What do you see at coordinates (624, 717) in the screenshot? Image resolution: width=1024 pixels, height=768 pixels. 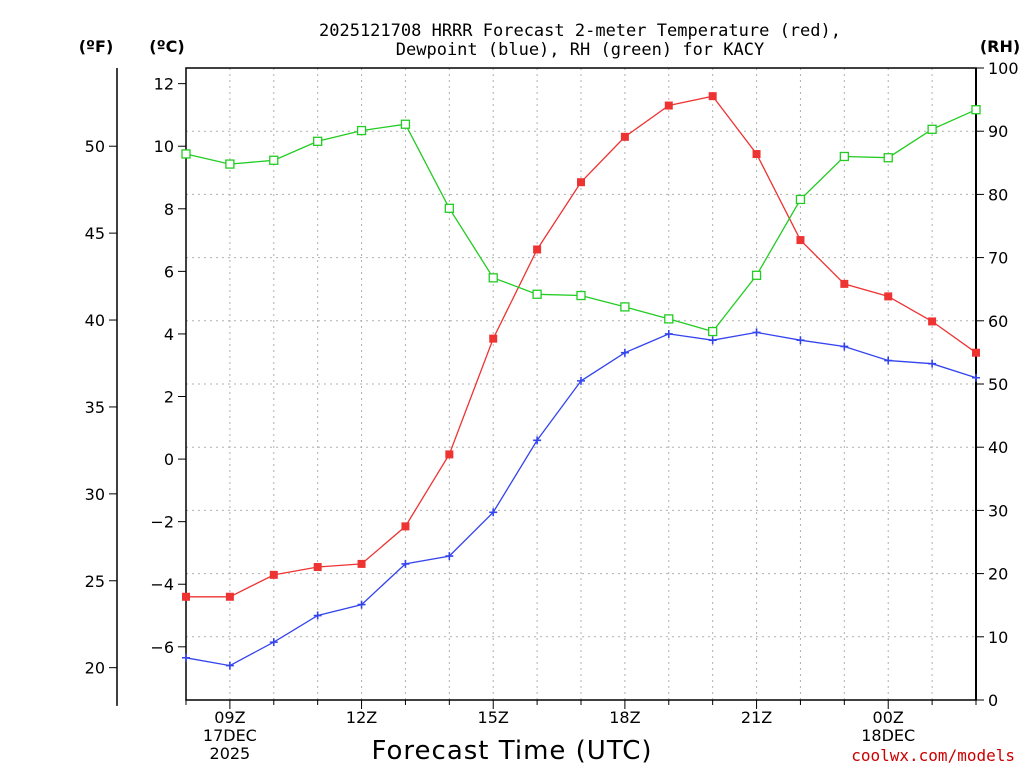 I see `x-tick-label: 18Z` at bounding box center [624, 717].